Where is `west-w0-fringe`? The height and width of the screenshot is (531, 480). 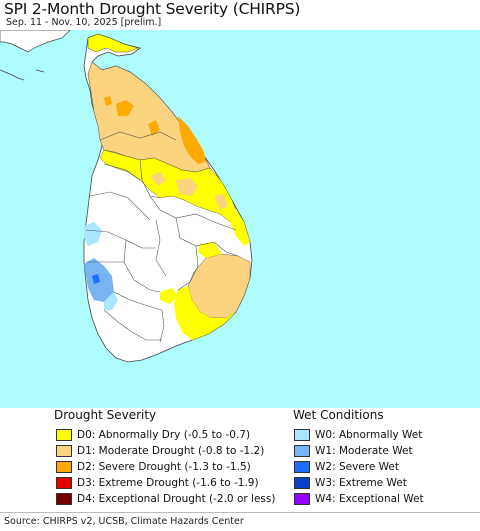 west-w0-fringe is located at coordinates (111, 301).